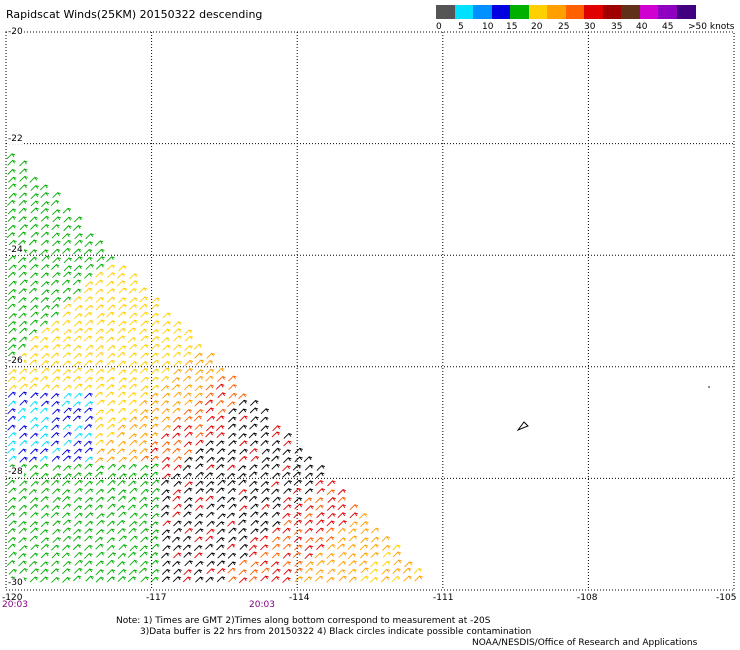  What do you see at coordinates (686, 12) in the screenshot?
I see `colorbar-segment` at bounding box center [686, 12].